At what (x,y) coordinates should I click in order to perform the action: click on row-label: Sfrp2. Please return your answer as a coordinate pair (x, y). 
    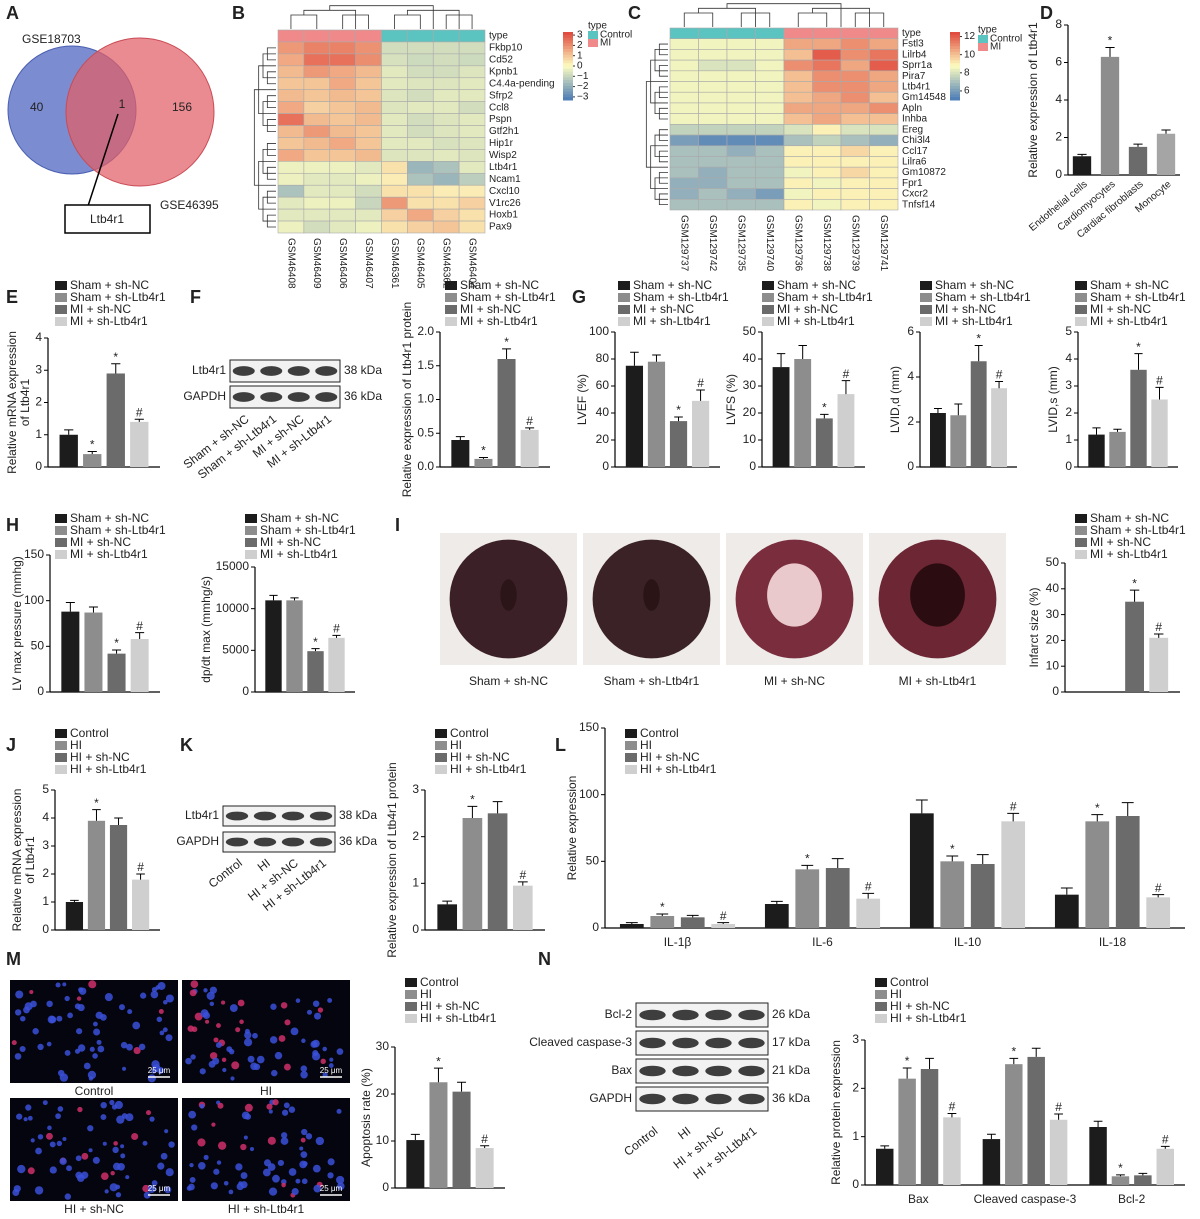
    Looking at the image, I should click on (501, 95).